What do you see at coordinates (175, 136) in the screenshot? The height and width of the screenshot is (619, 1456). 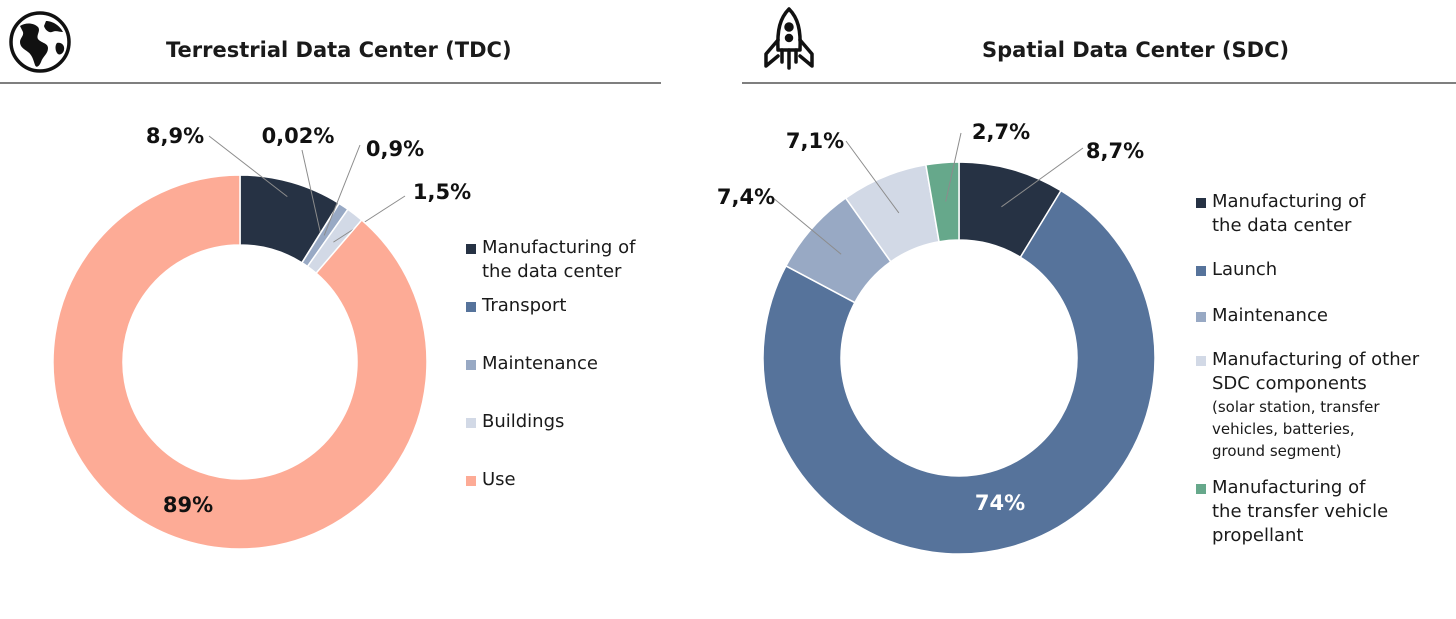 I see `data-label-0-0: 8,9%` at bounding box center [175, 136].